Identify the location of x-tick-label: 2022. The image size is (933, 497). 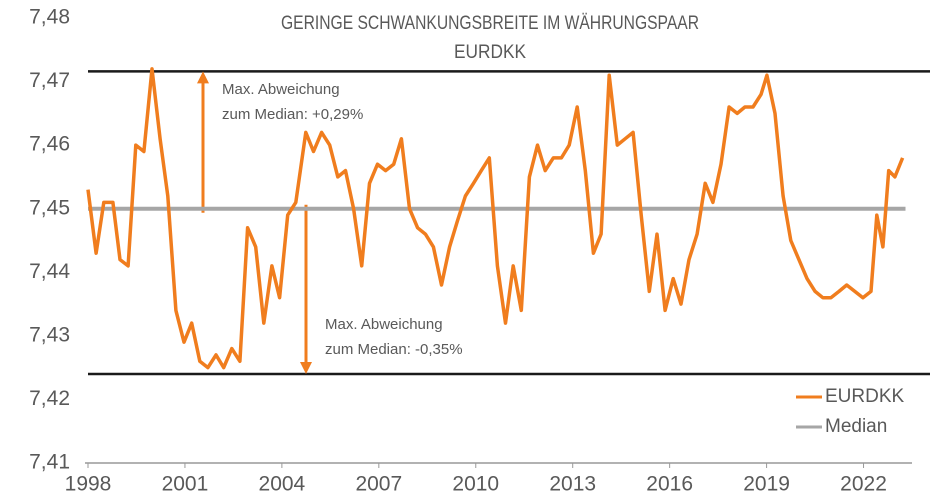
(863, 484).